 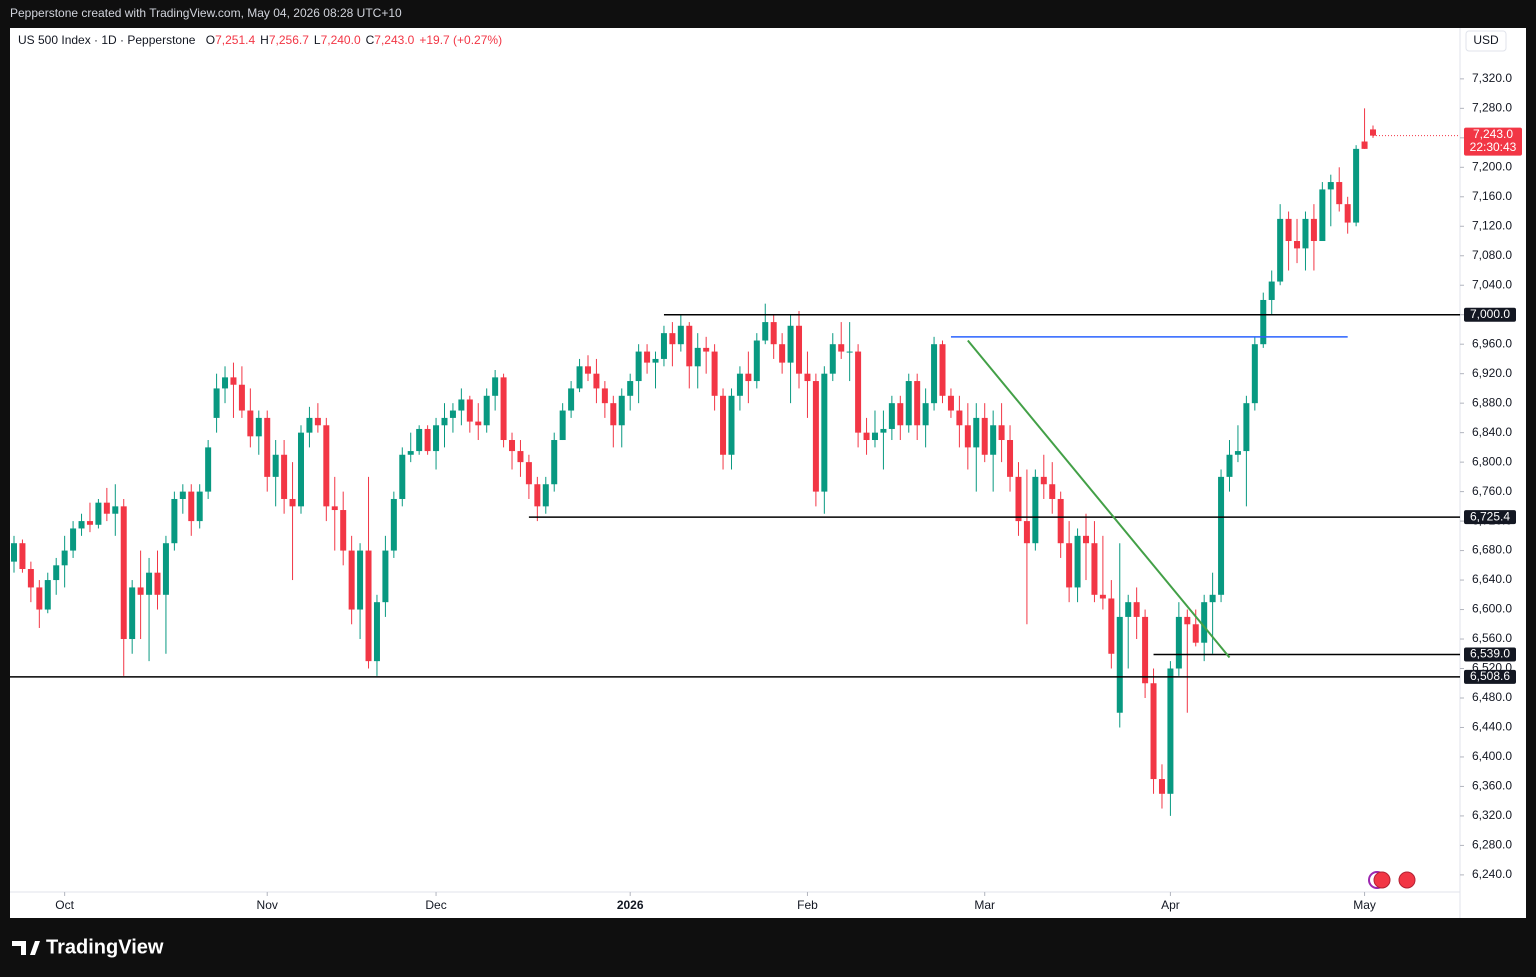 I want to click on x-tick-label: Feb, so click(x=807, y=905).